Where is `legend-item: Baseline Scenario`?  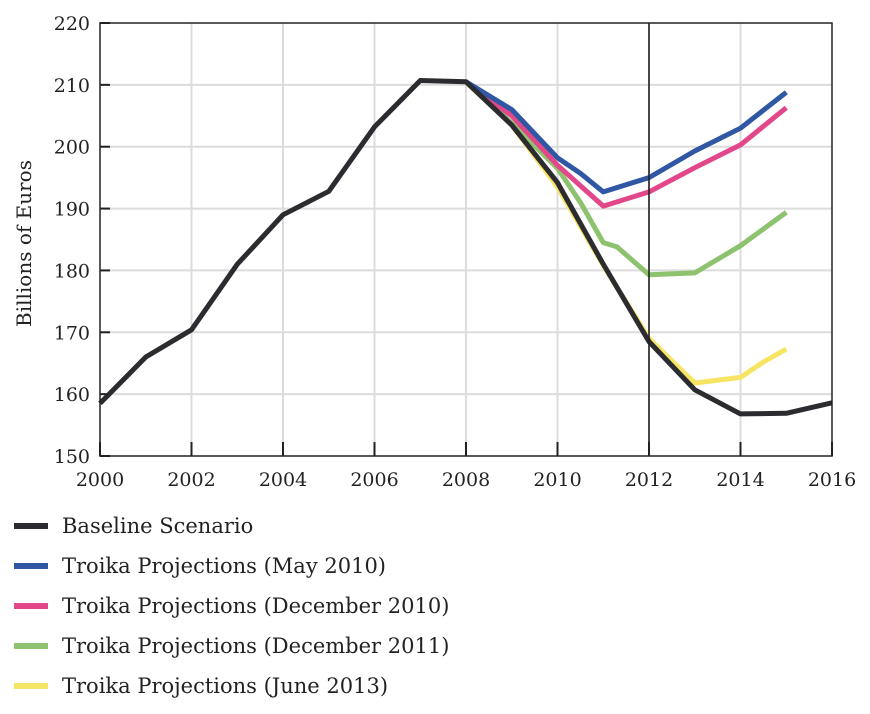 legend-item: Baseline Scenario is located at coordinates (231, 526).